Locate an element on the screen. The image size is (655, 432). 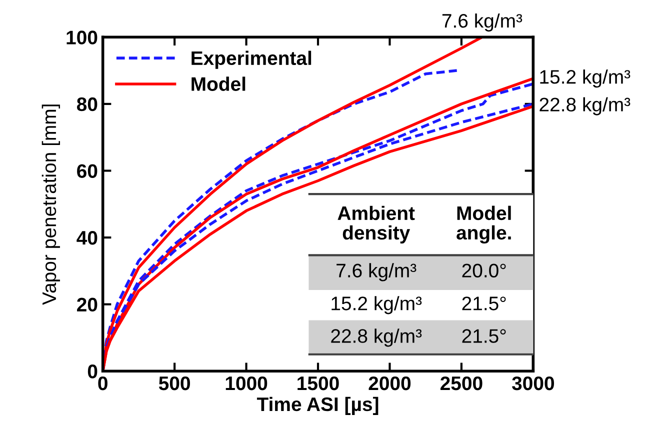
x-tick-label: 500 is located at coordinates (174, 383).